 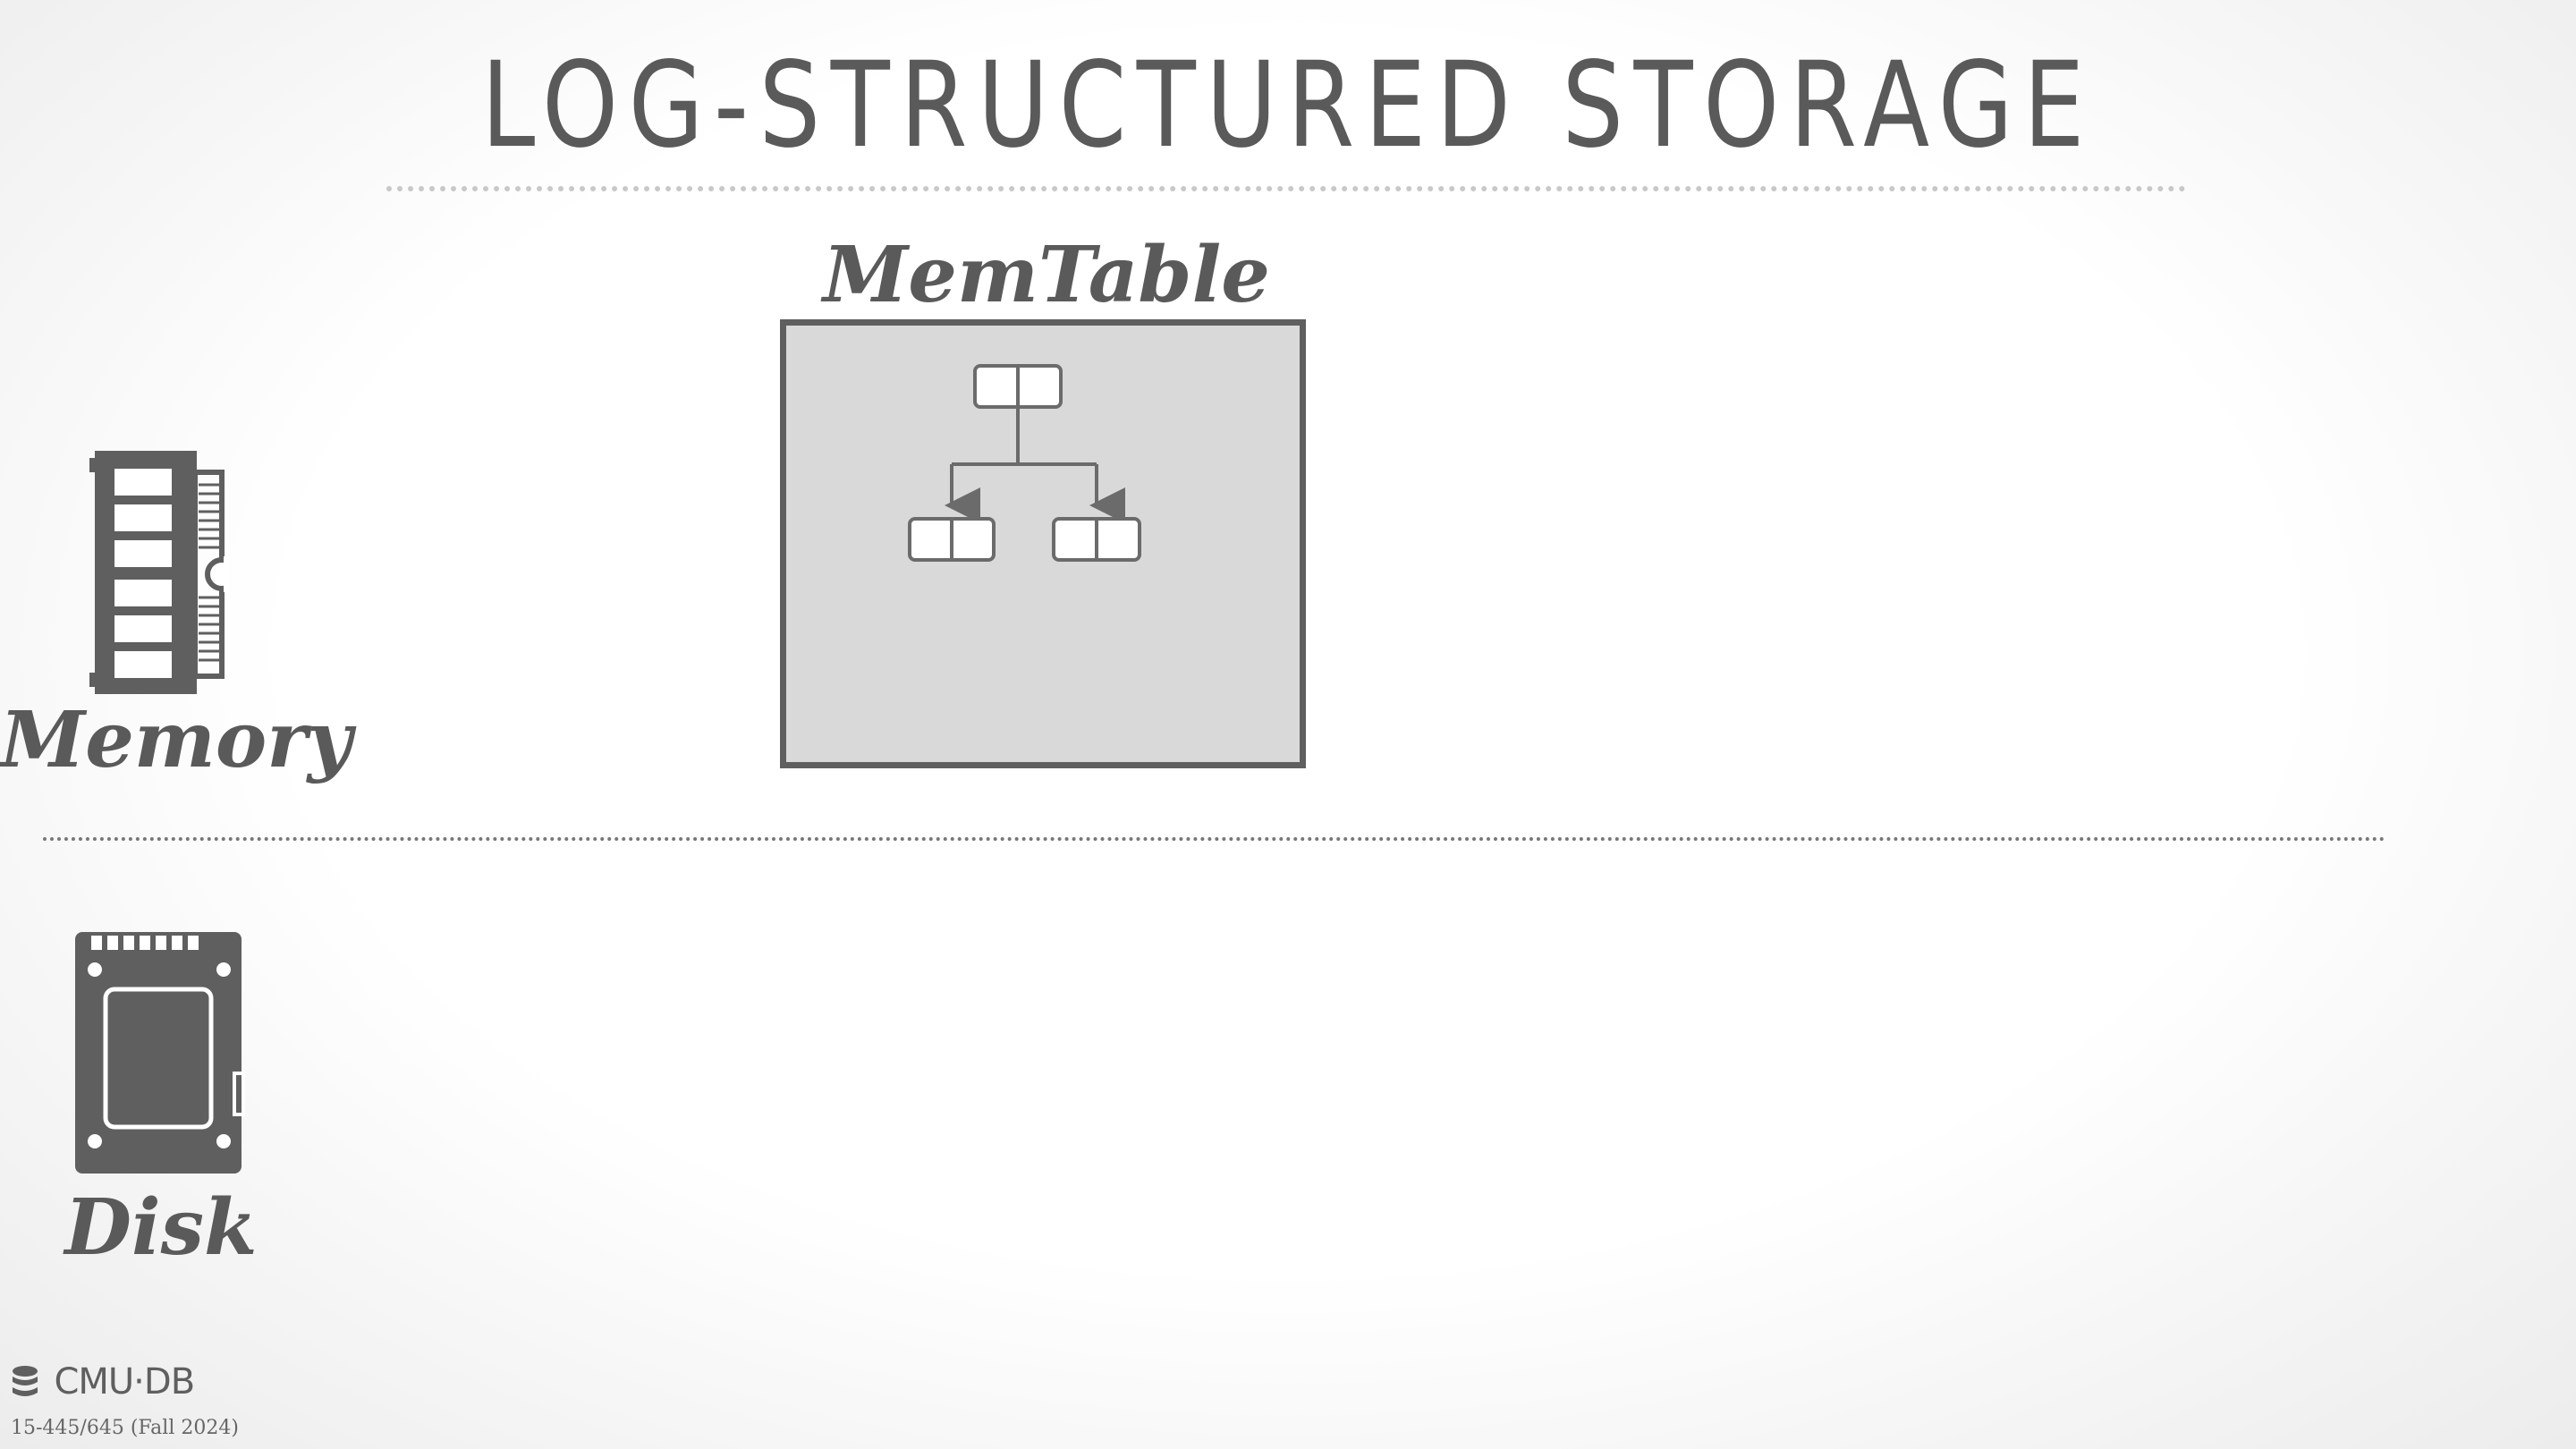 I want to click on memory-disk-divider, so click(x=1214, y=839).